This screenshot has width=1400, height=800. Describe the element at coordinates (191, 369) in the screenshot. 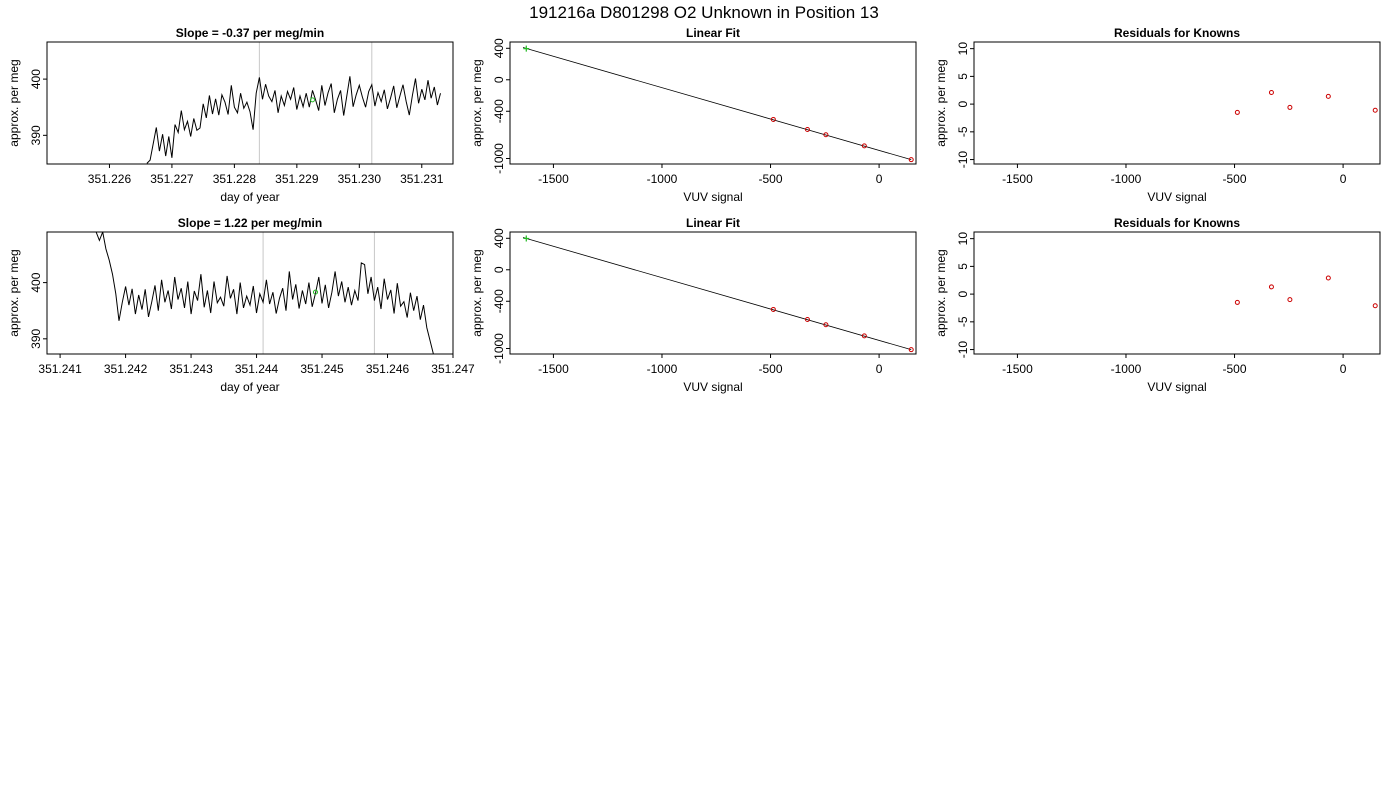

I see `x-tick-label: 351.243` at that location.